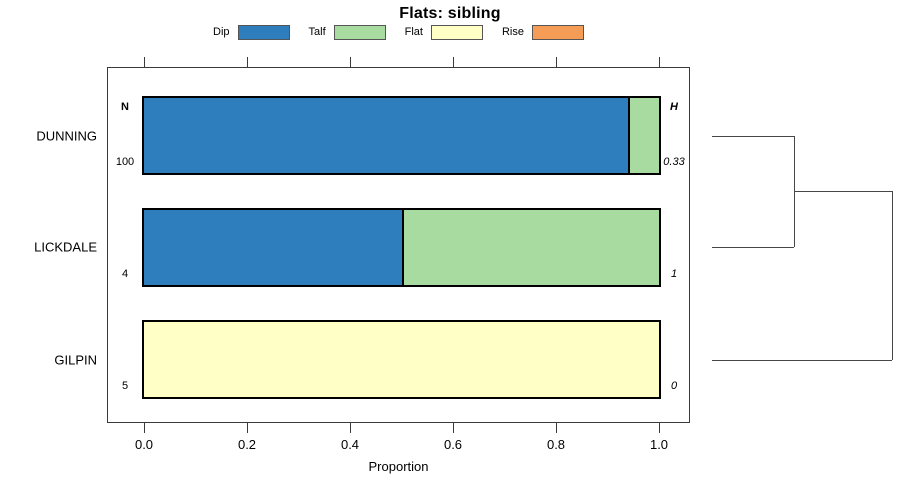 This screenshot has height=500, width=900. I want to click on legend-item-rise: Rise, so click(542, 32).